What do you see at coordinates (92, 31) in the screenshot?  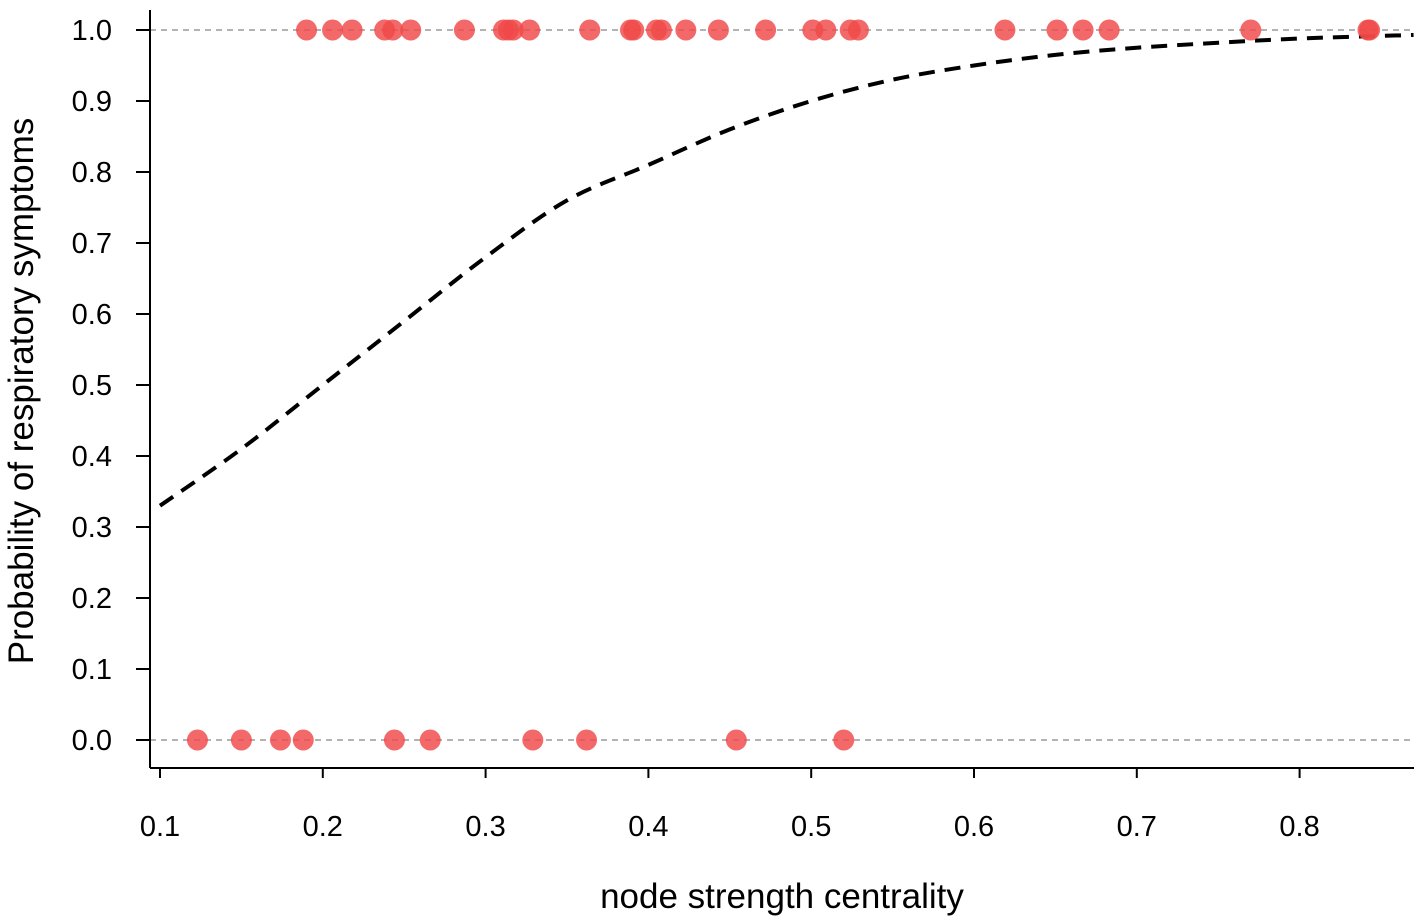 I see `y-tick-label: 1.0` at bounding box center [92, 31].